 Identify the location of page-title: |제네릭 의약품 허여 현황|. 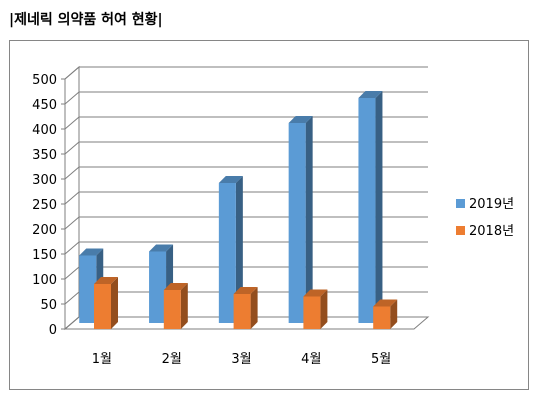
(86, 20).